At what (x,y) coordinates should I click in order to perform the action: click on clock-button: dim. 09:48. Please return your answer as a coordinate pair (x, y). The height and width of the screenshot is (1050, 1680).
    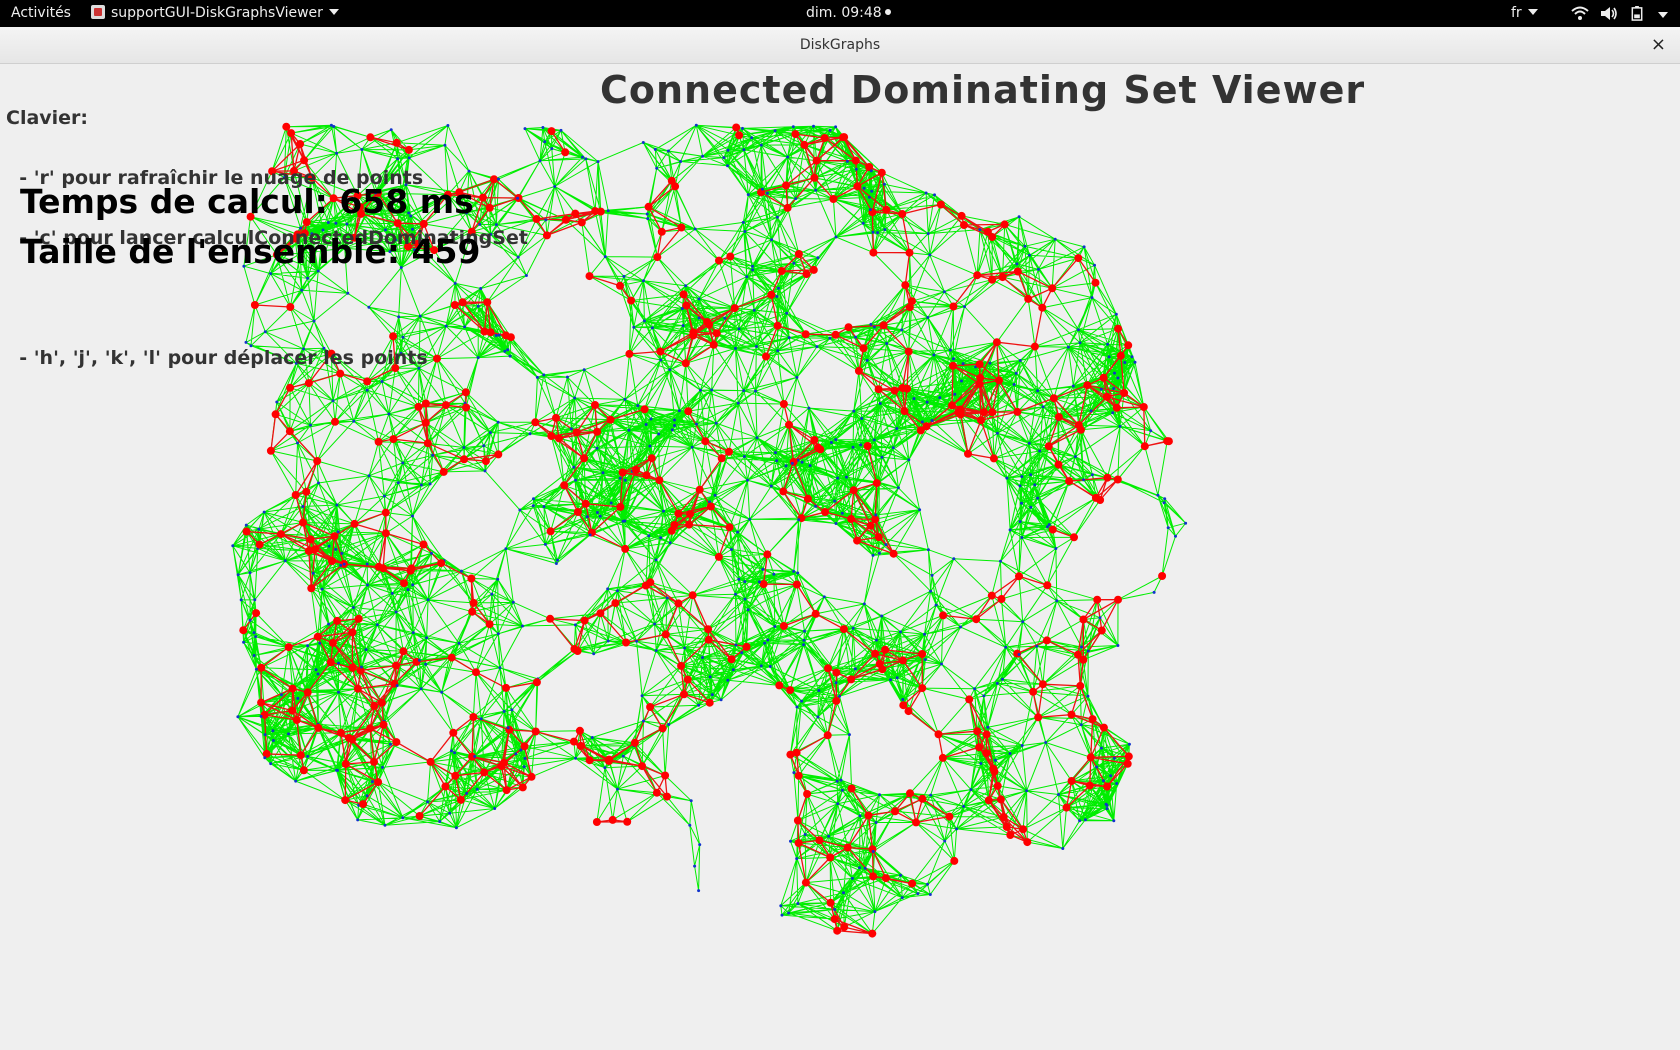
    Looking at the image, I should click on (848, 13).